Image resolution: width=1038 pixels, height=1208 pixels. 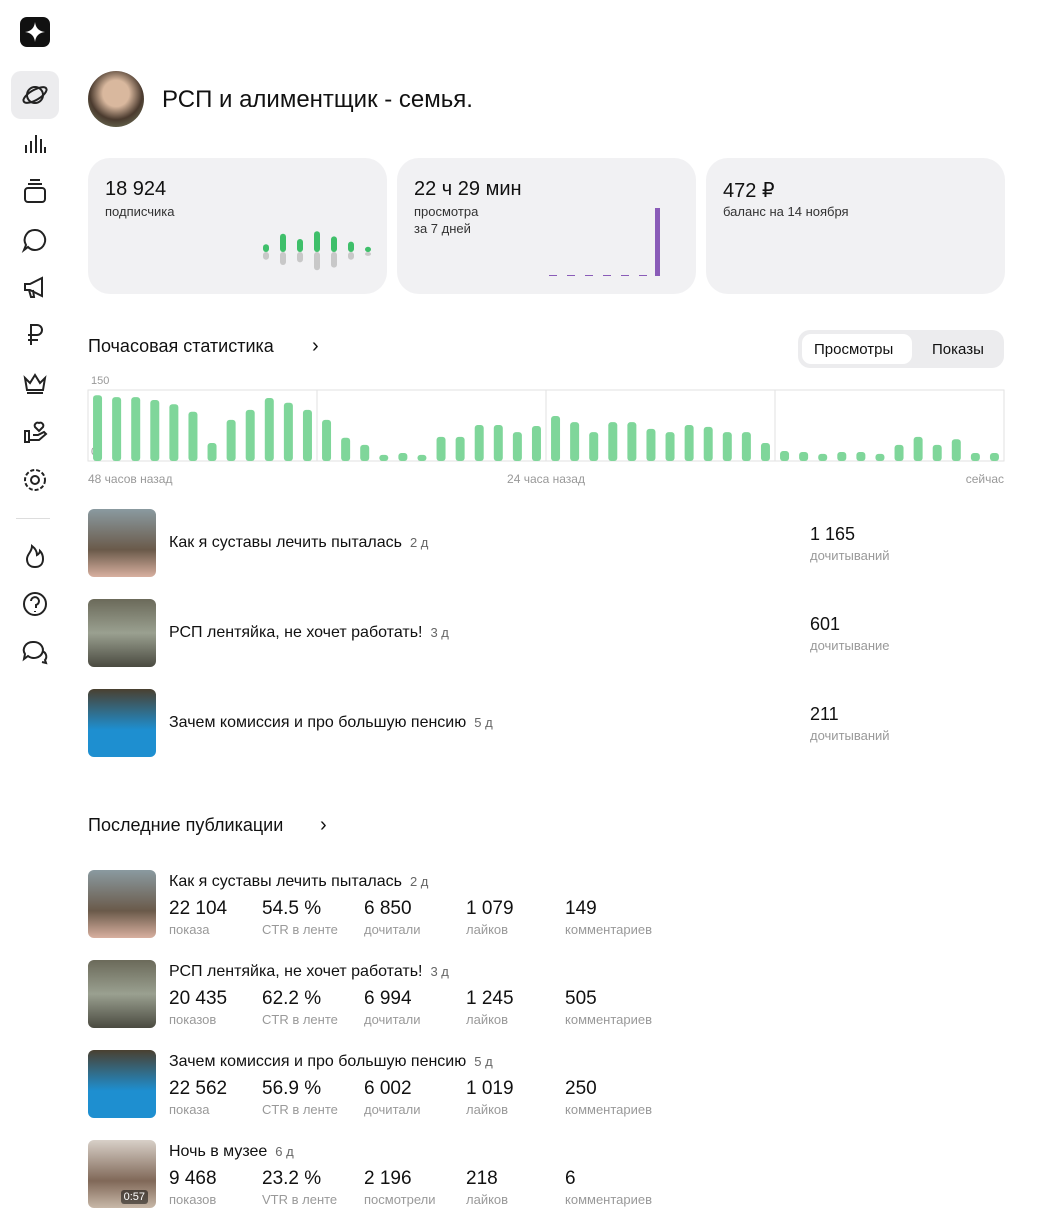 I want to click on publication-age: 6 д, so click(x=284, y=1151).